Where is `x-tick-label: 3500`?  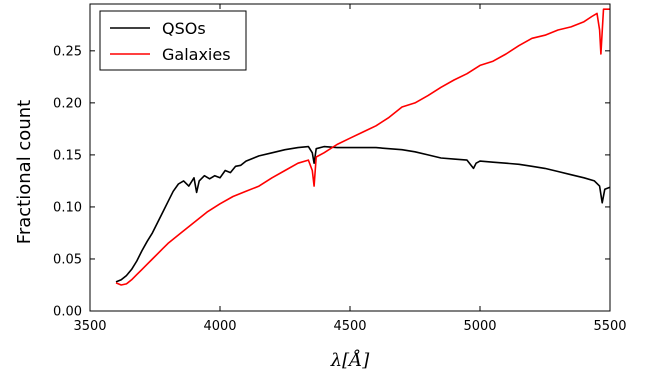
x-tick-label: 3500 is located at coordinates (89, 326).